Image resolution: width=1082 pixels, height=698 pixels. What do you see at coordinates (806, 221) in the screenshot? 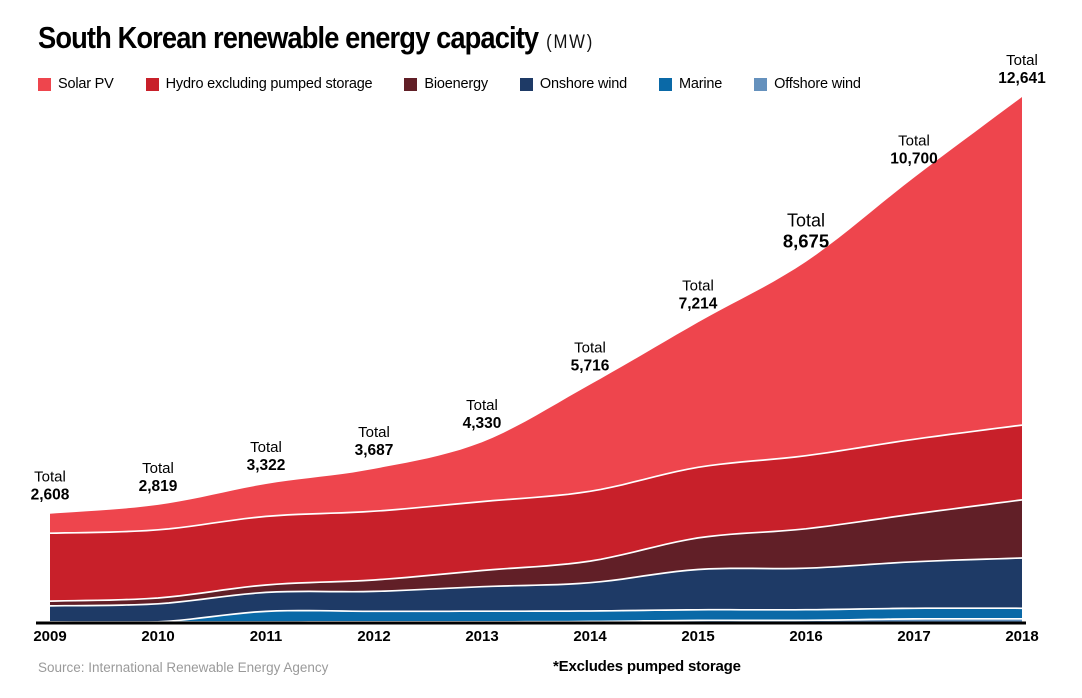
I see `total-word-2016: Total` at bounding box center [806, 221].